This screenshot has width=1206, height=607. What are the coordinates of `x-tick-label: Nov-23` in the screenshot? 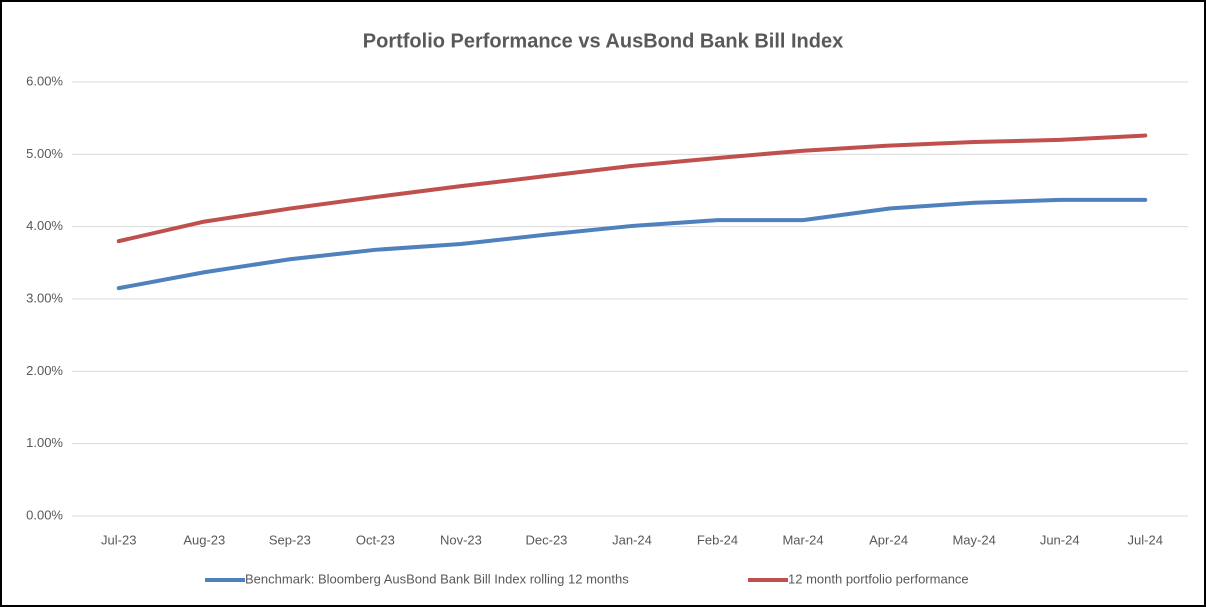 It's located at (461, 539).